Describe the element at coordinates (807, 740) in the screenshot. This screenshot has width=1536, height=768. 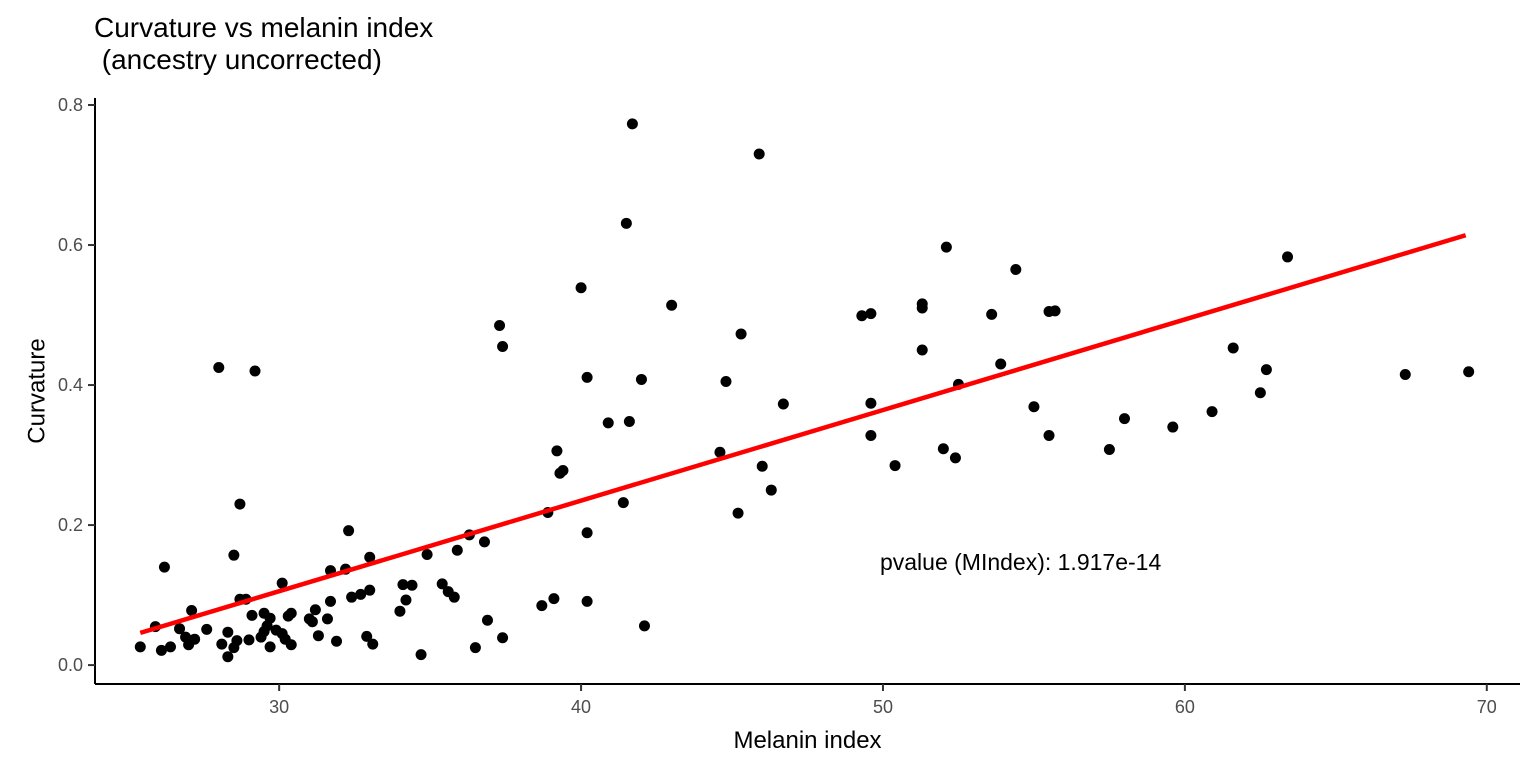
I see `x-axis-title: Melanin index` at that location.